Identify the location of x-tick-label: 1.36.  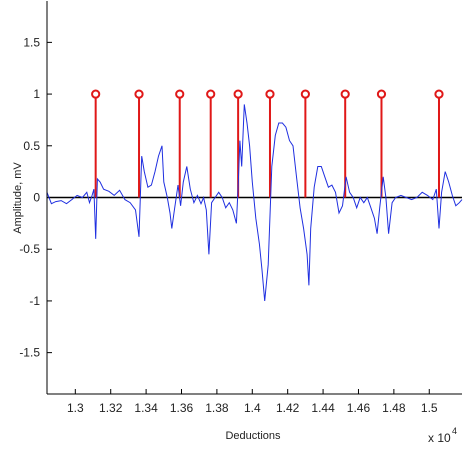
(182, 408).